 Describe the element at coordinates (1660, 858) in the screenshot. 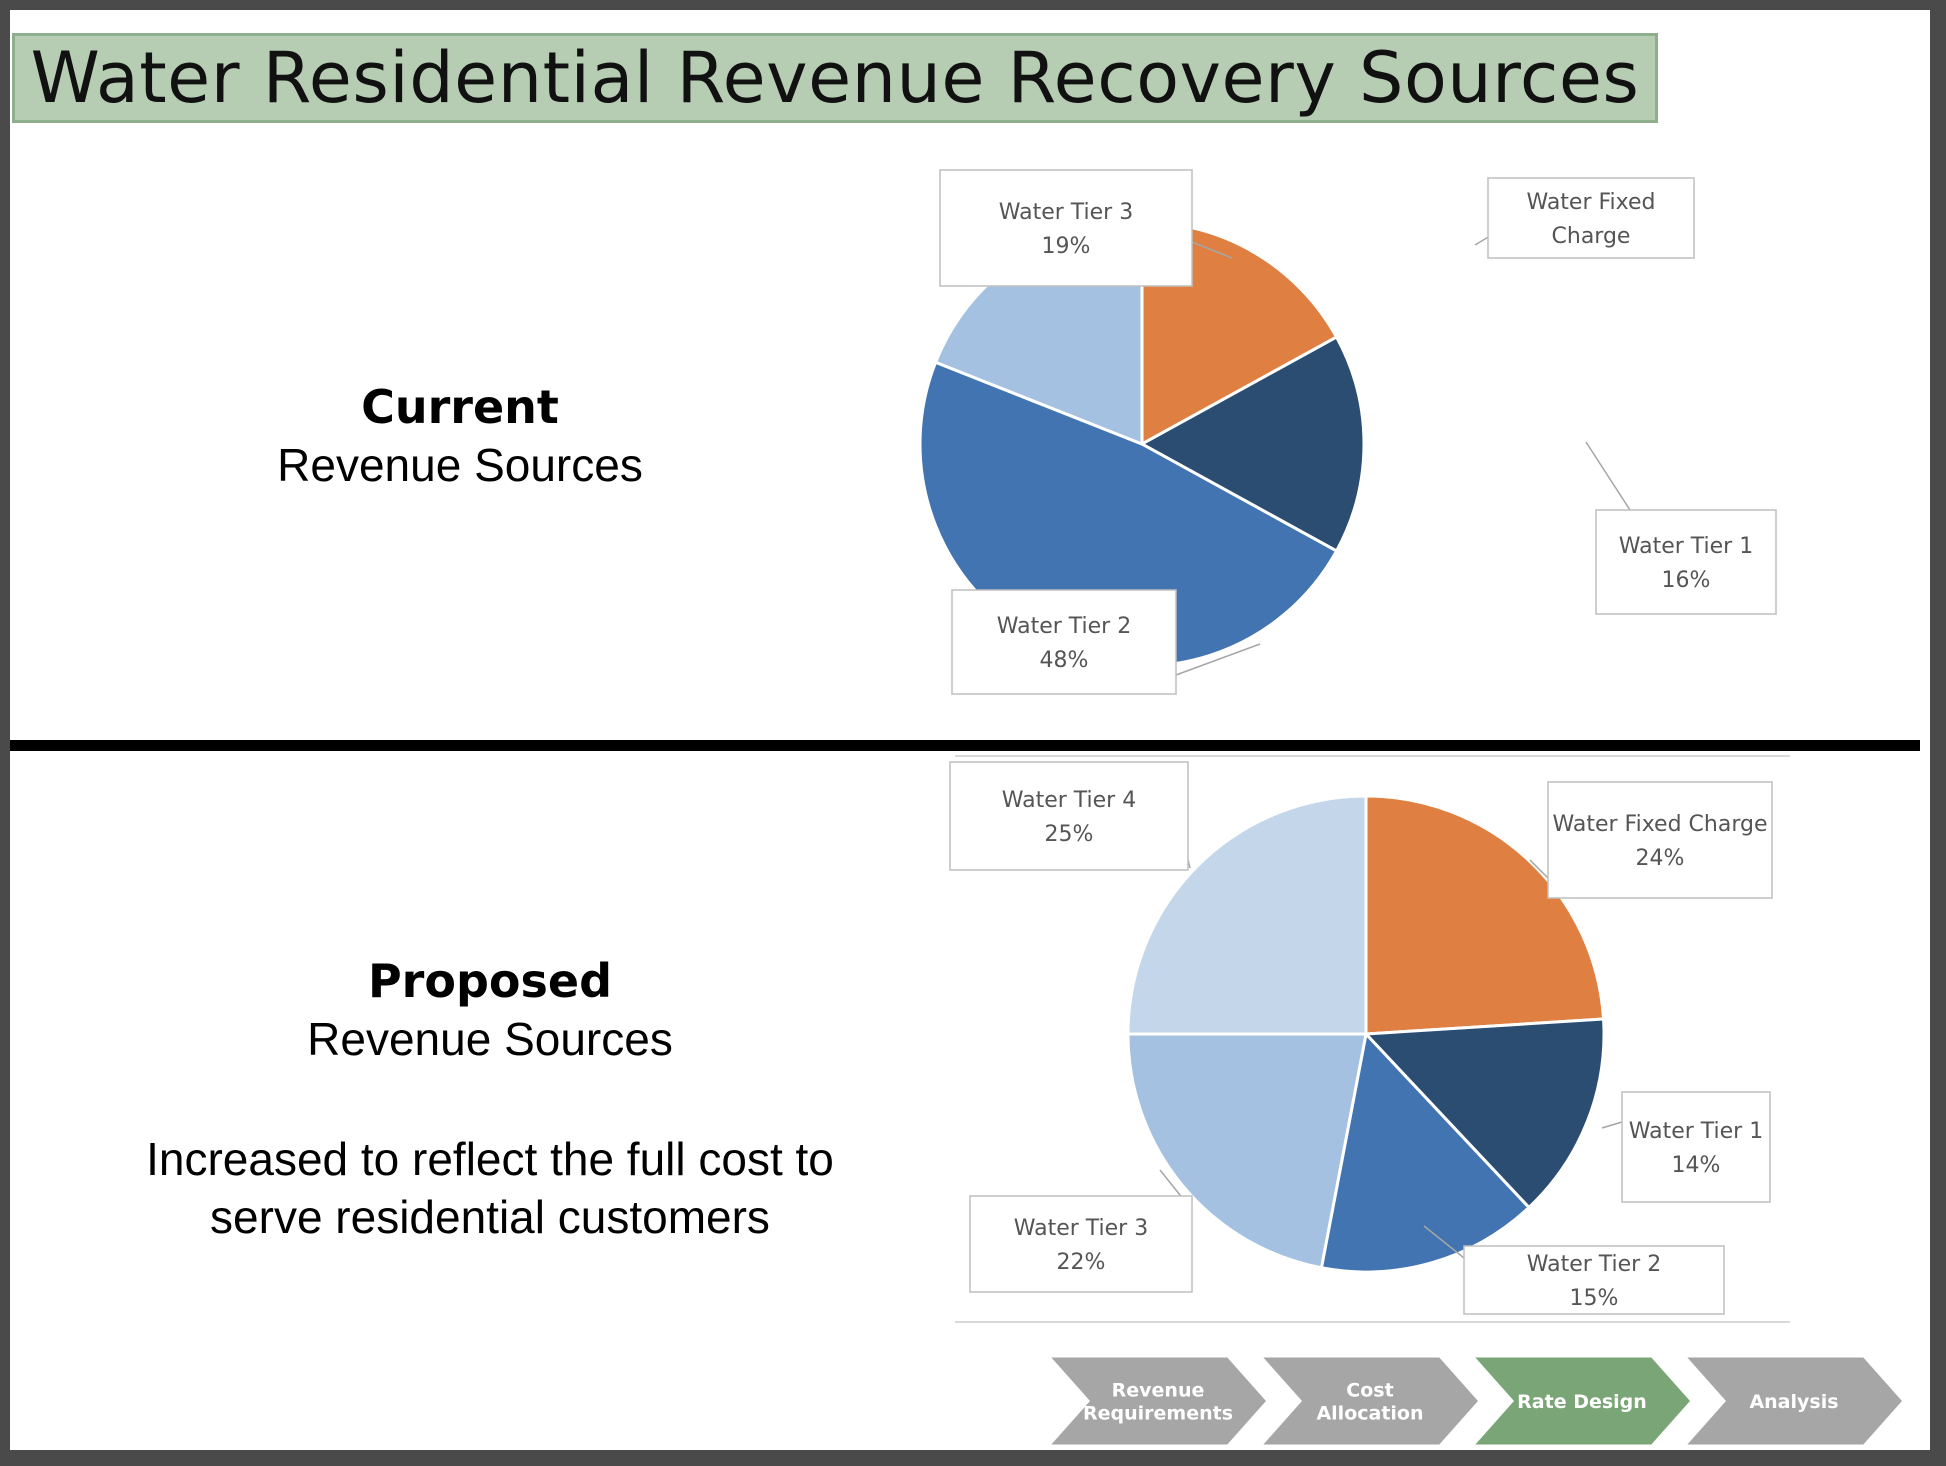

I see `slice-value-text: 24%` at that location.